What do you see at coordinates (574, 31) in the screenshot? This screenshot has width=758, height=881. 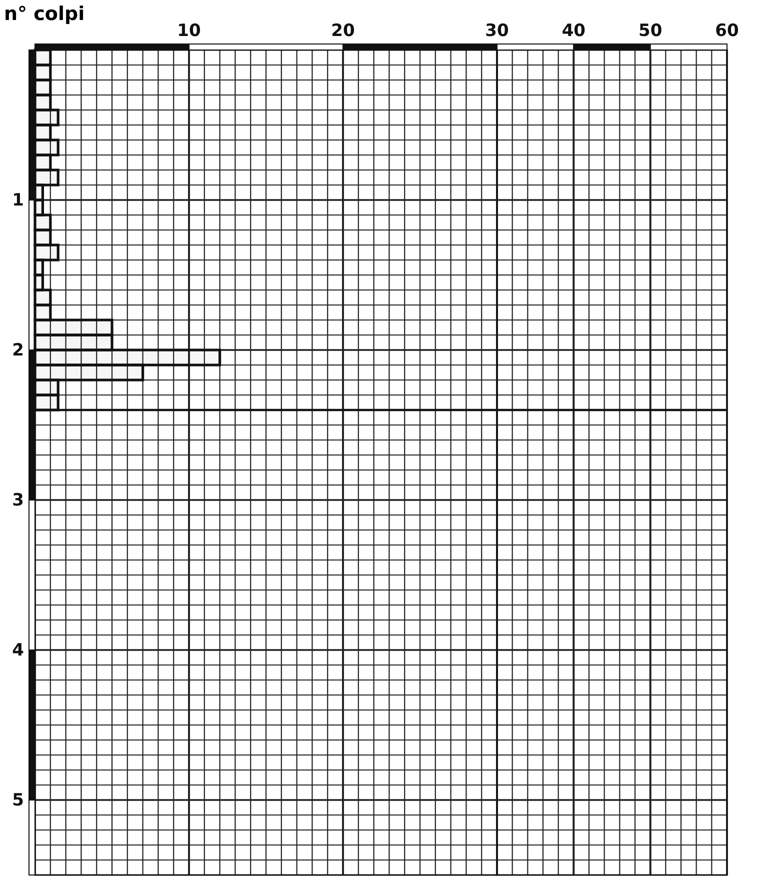 I see `x-tick-label: 40` at bounding box center [574, 31].